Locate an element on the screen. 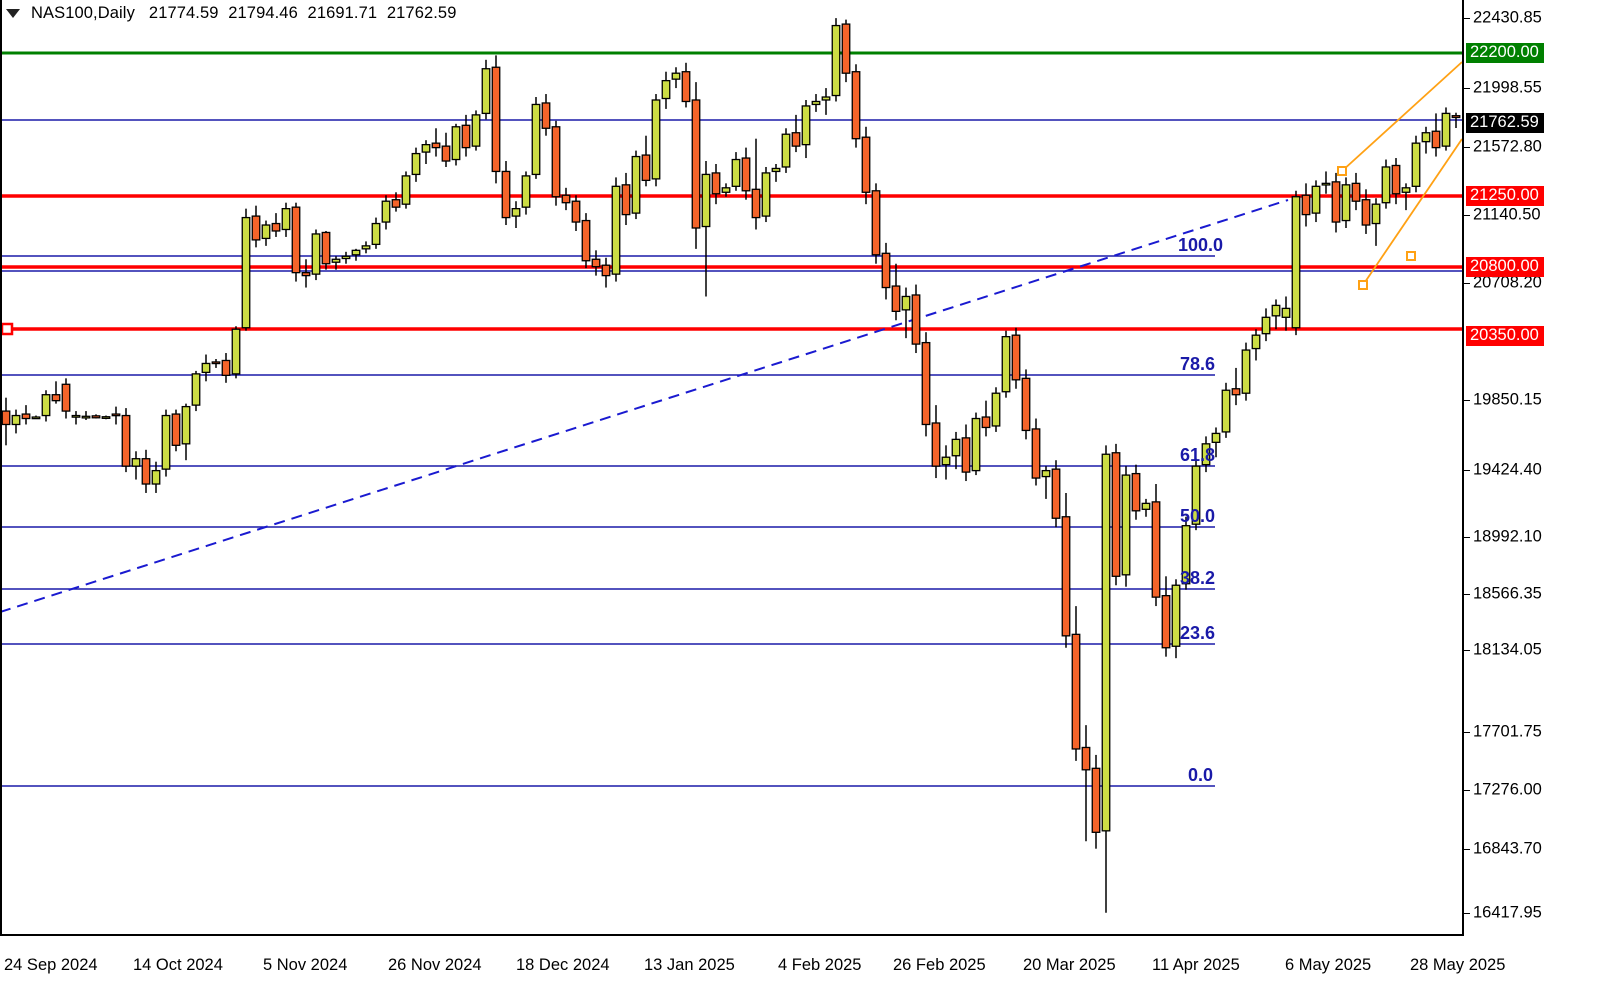 Image resolution: width=1600 pixels, height=1000 pixels. level-20350-handle is located at coordinates (7, 329).